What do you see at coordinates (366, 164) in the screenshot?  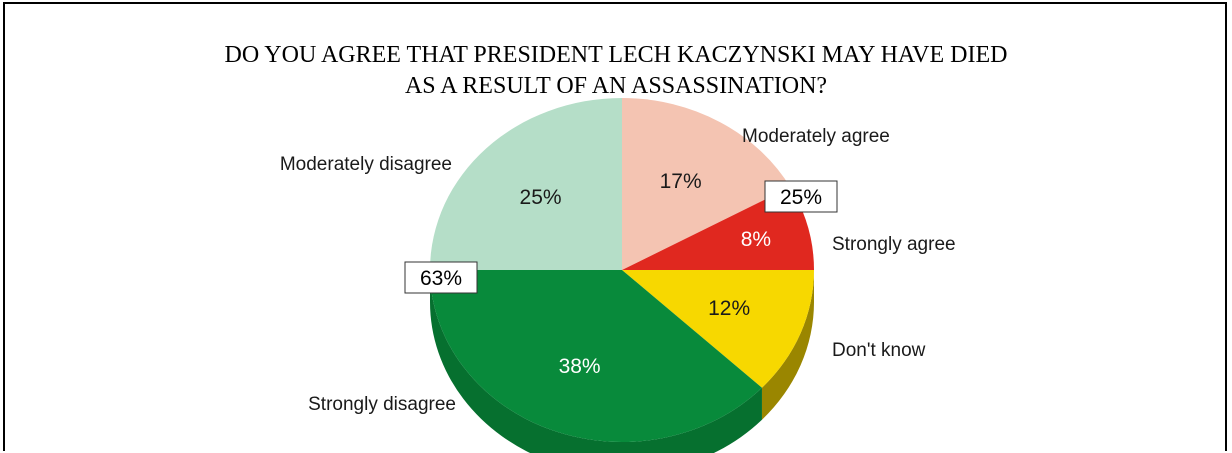 I see `slice-label-moderately-disagree: Moderately disagree` at bounding box center [366, 164].